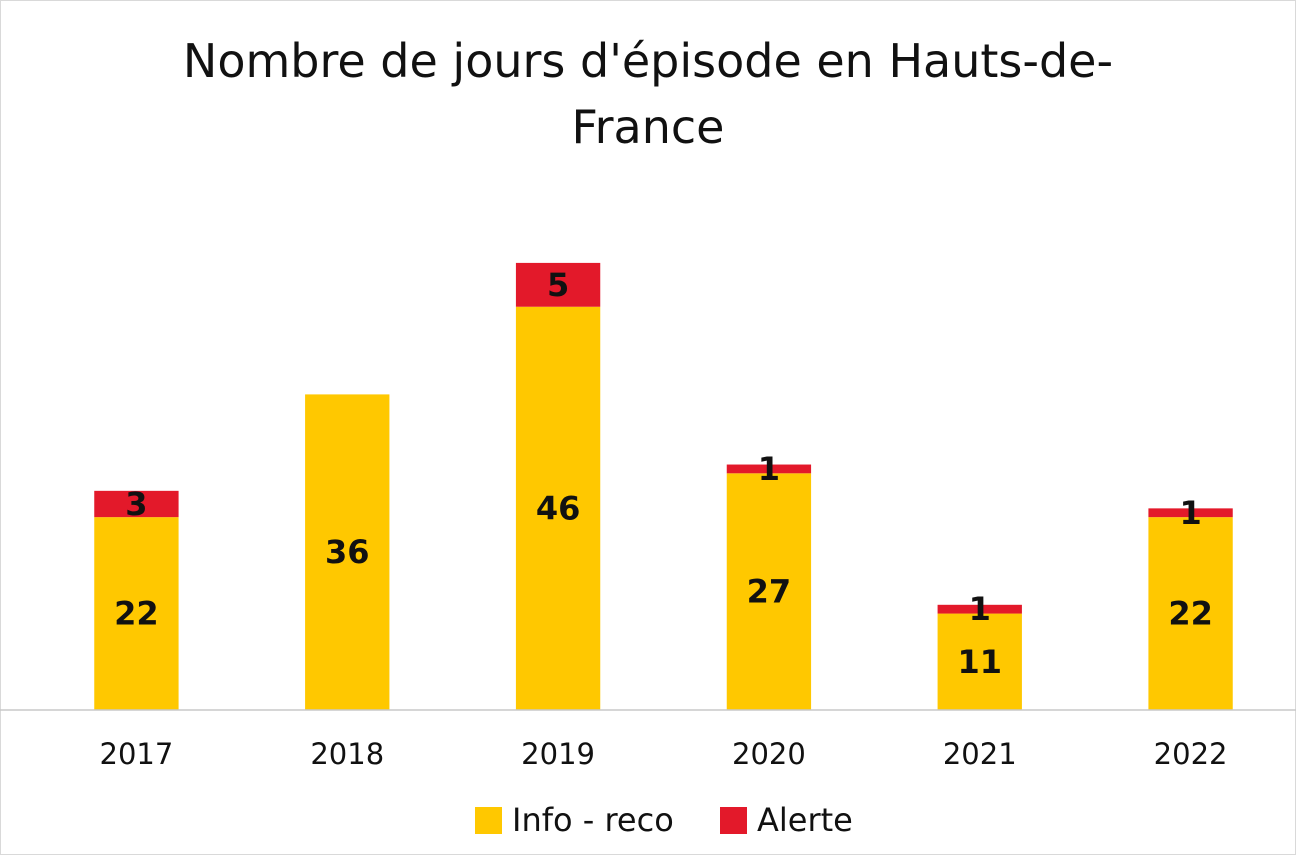  I want to click on x-tick-label: 2020, so click(769, 754).